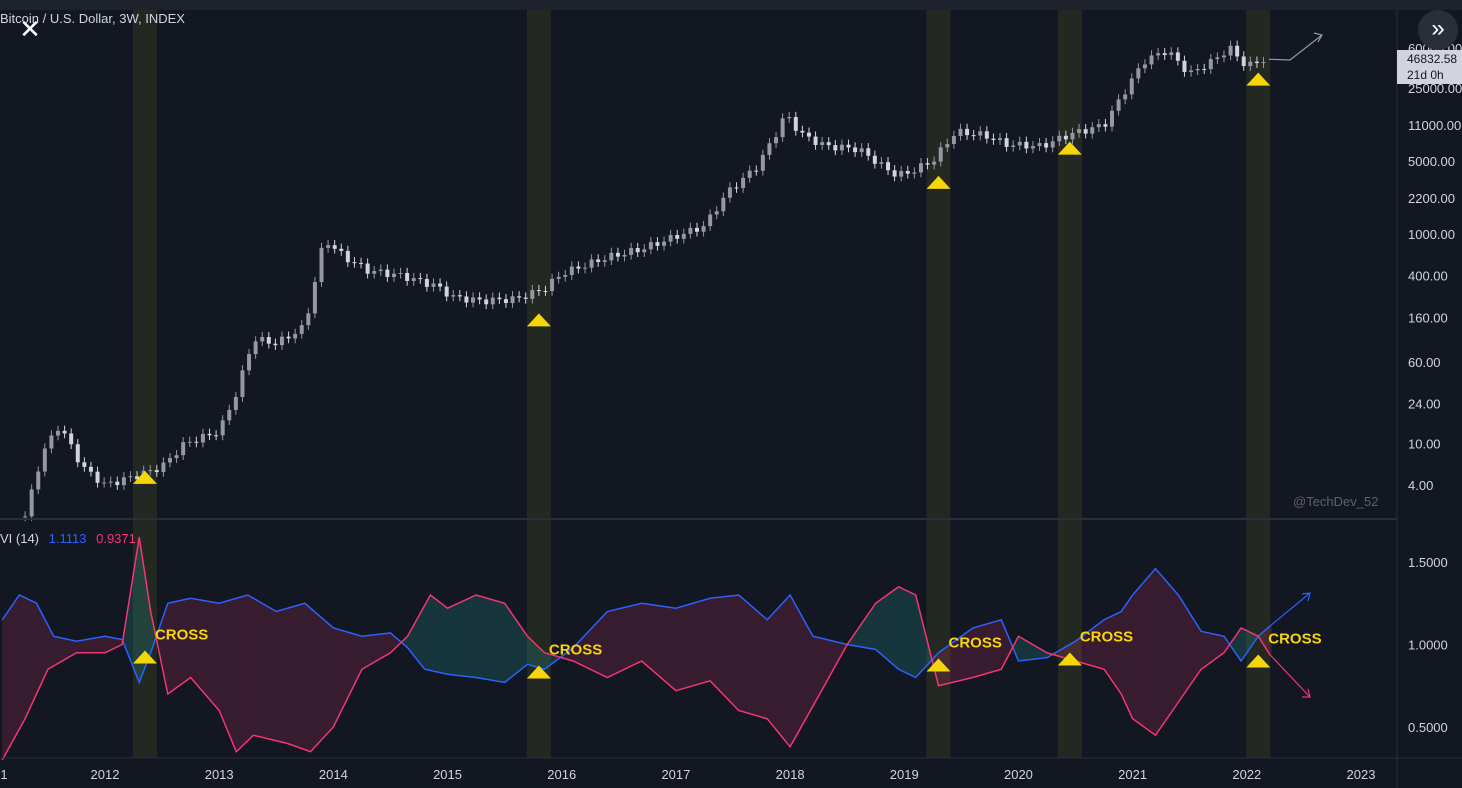 The height and width of the screenshot is (788, 1462). What do you see at coordinates (636, 626) in the screenshot?
I see `vi-plus-line` at bounding box center [636, 626].